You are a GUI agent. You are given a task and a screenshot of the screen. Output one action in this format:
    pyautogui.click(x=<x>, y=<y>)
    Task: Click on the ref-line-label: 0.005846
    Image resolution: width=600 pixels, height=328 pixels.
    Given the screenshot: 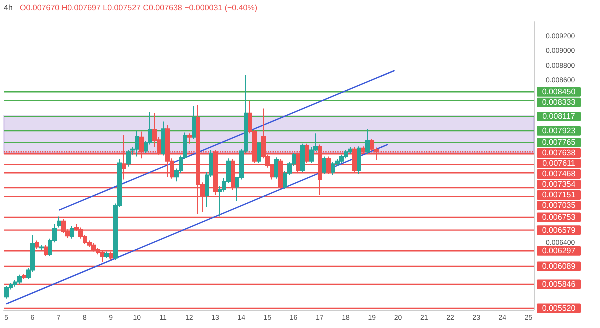 What is the action you would take?
    pyautogui.click(x=559, y=284)
    